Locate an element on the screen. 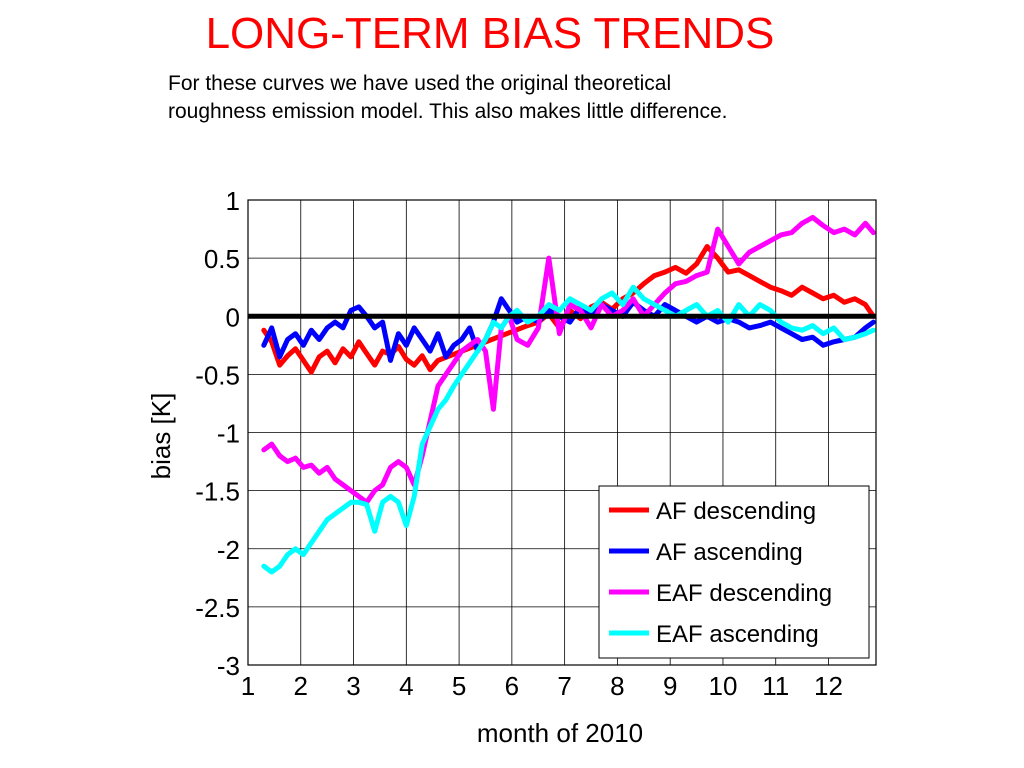  legend-box is located at coordinates (734, 572).